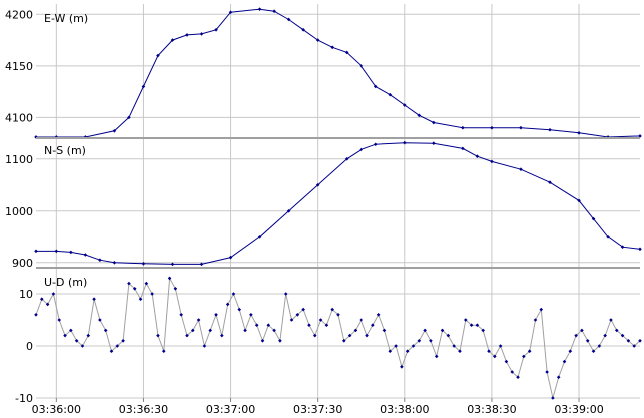 The image size is (644, 418). What do you see at coordinates (26, 294) in the screenshot?
I see `y-tick-label: 10` at bounding box center [26, 294].